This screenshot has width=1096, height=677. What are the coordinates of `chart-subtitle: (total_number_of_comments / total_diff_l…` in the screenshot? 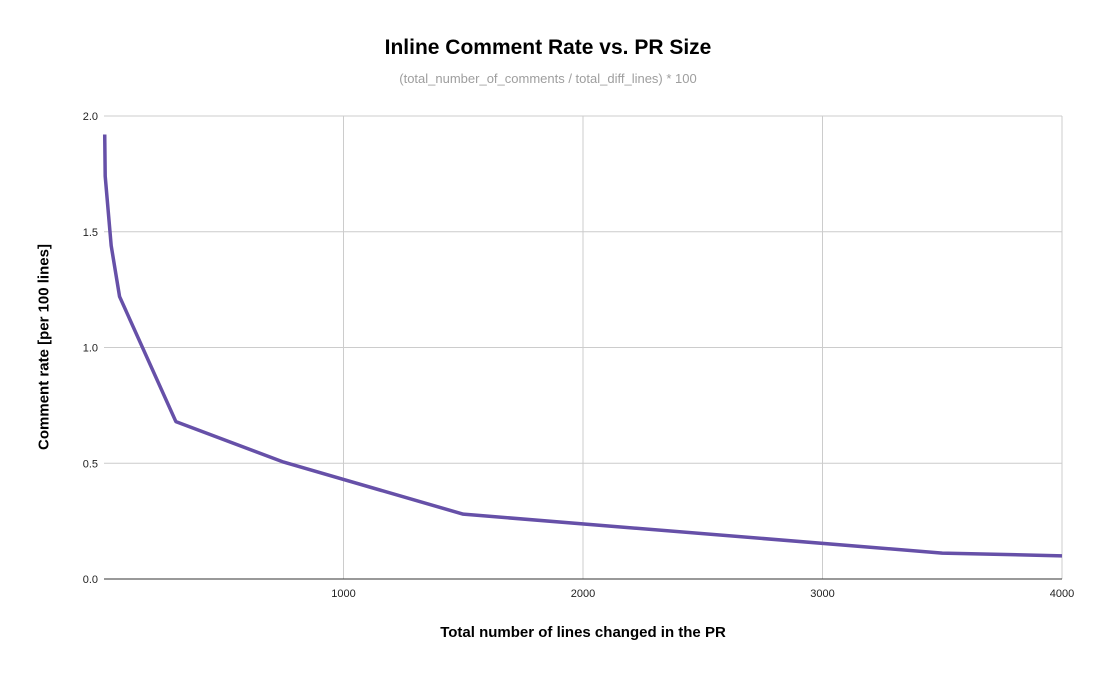 It's located at (548, 78).